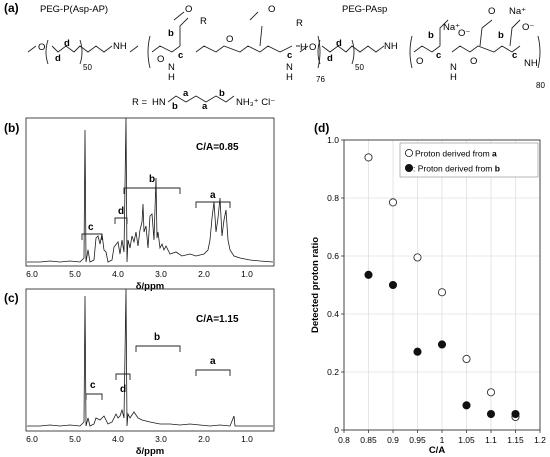  I want to click on pasp-backbone, so click(467, 49).